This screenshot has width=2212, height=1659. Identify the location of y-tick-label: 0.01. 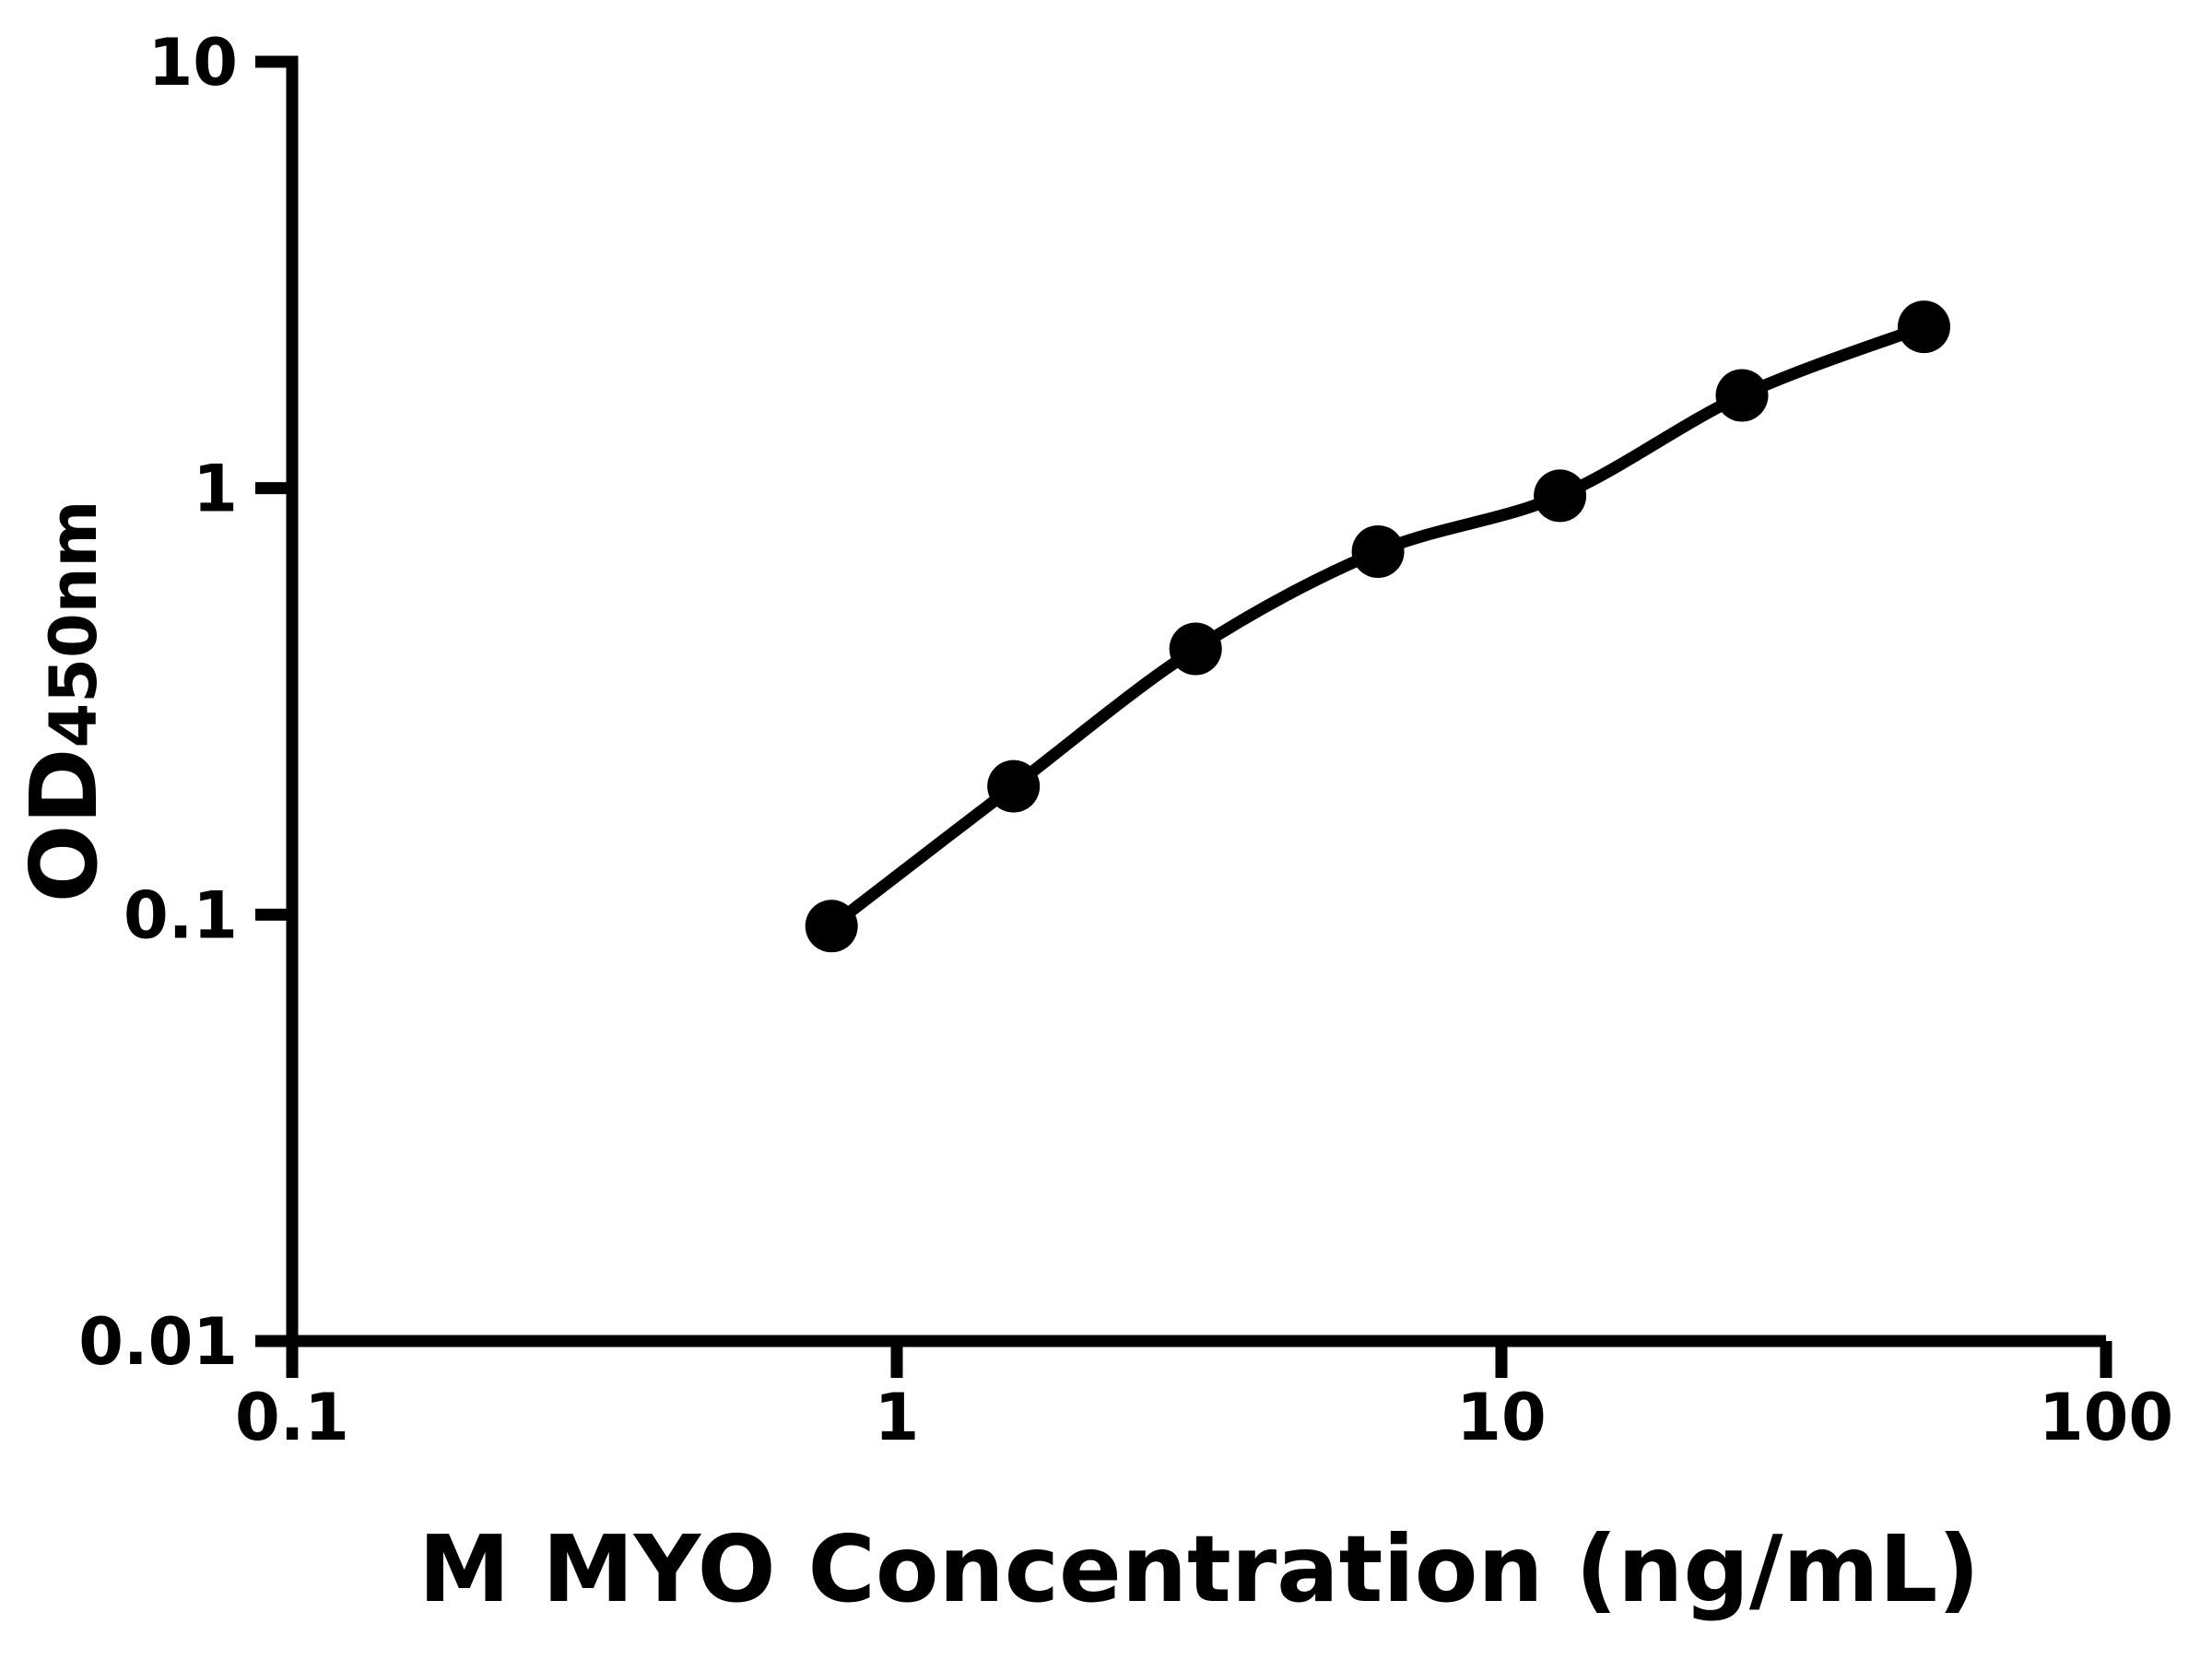
(158, 1342).